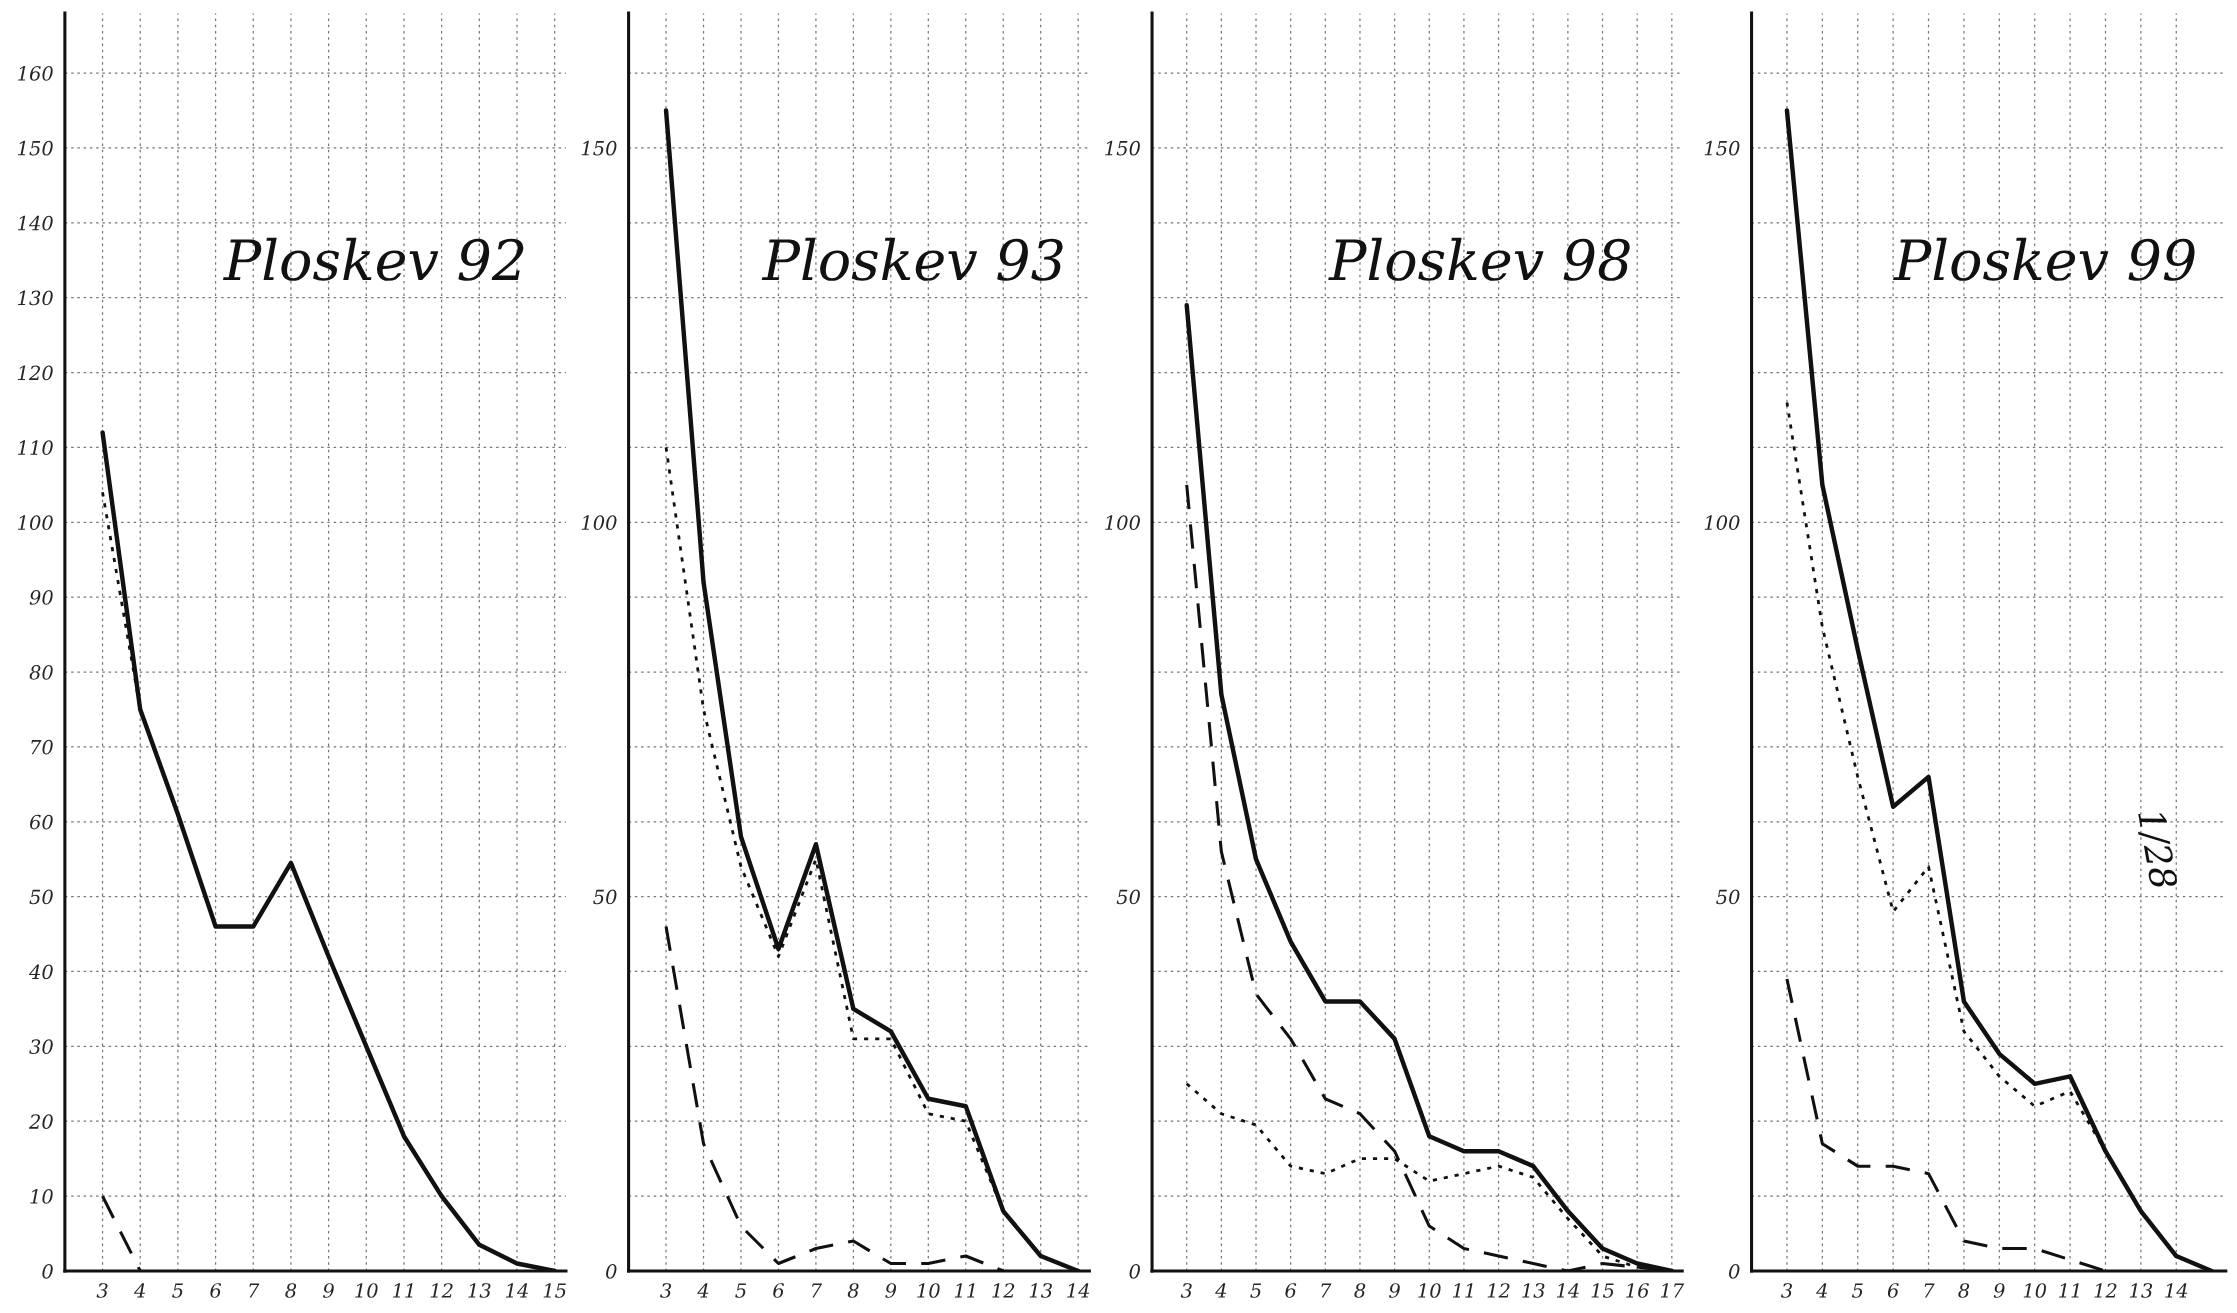 Image resolution: width=2237 pixels, height=1313 pixels. What do you see at coordinates (35, 73) in the screenshot?
I see `y-tick-label: 160` at bounding box center [35, 73].